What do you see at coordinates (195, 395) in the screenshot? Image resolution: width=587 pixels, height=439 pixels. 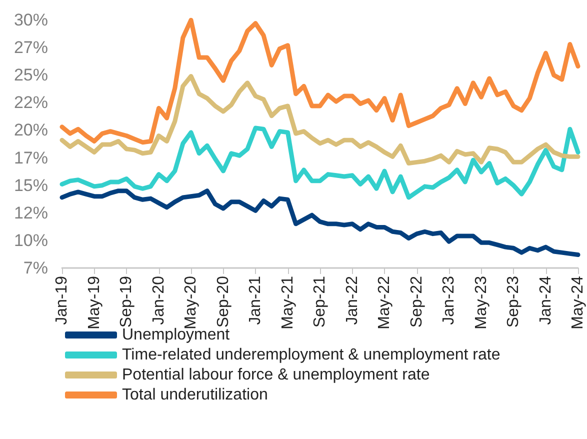 I see `legend-label: Total underutilization` at bounding box center [195, 395].